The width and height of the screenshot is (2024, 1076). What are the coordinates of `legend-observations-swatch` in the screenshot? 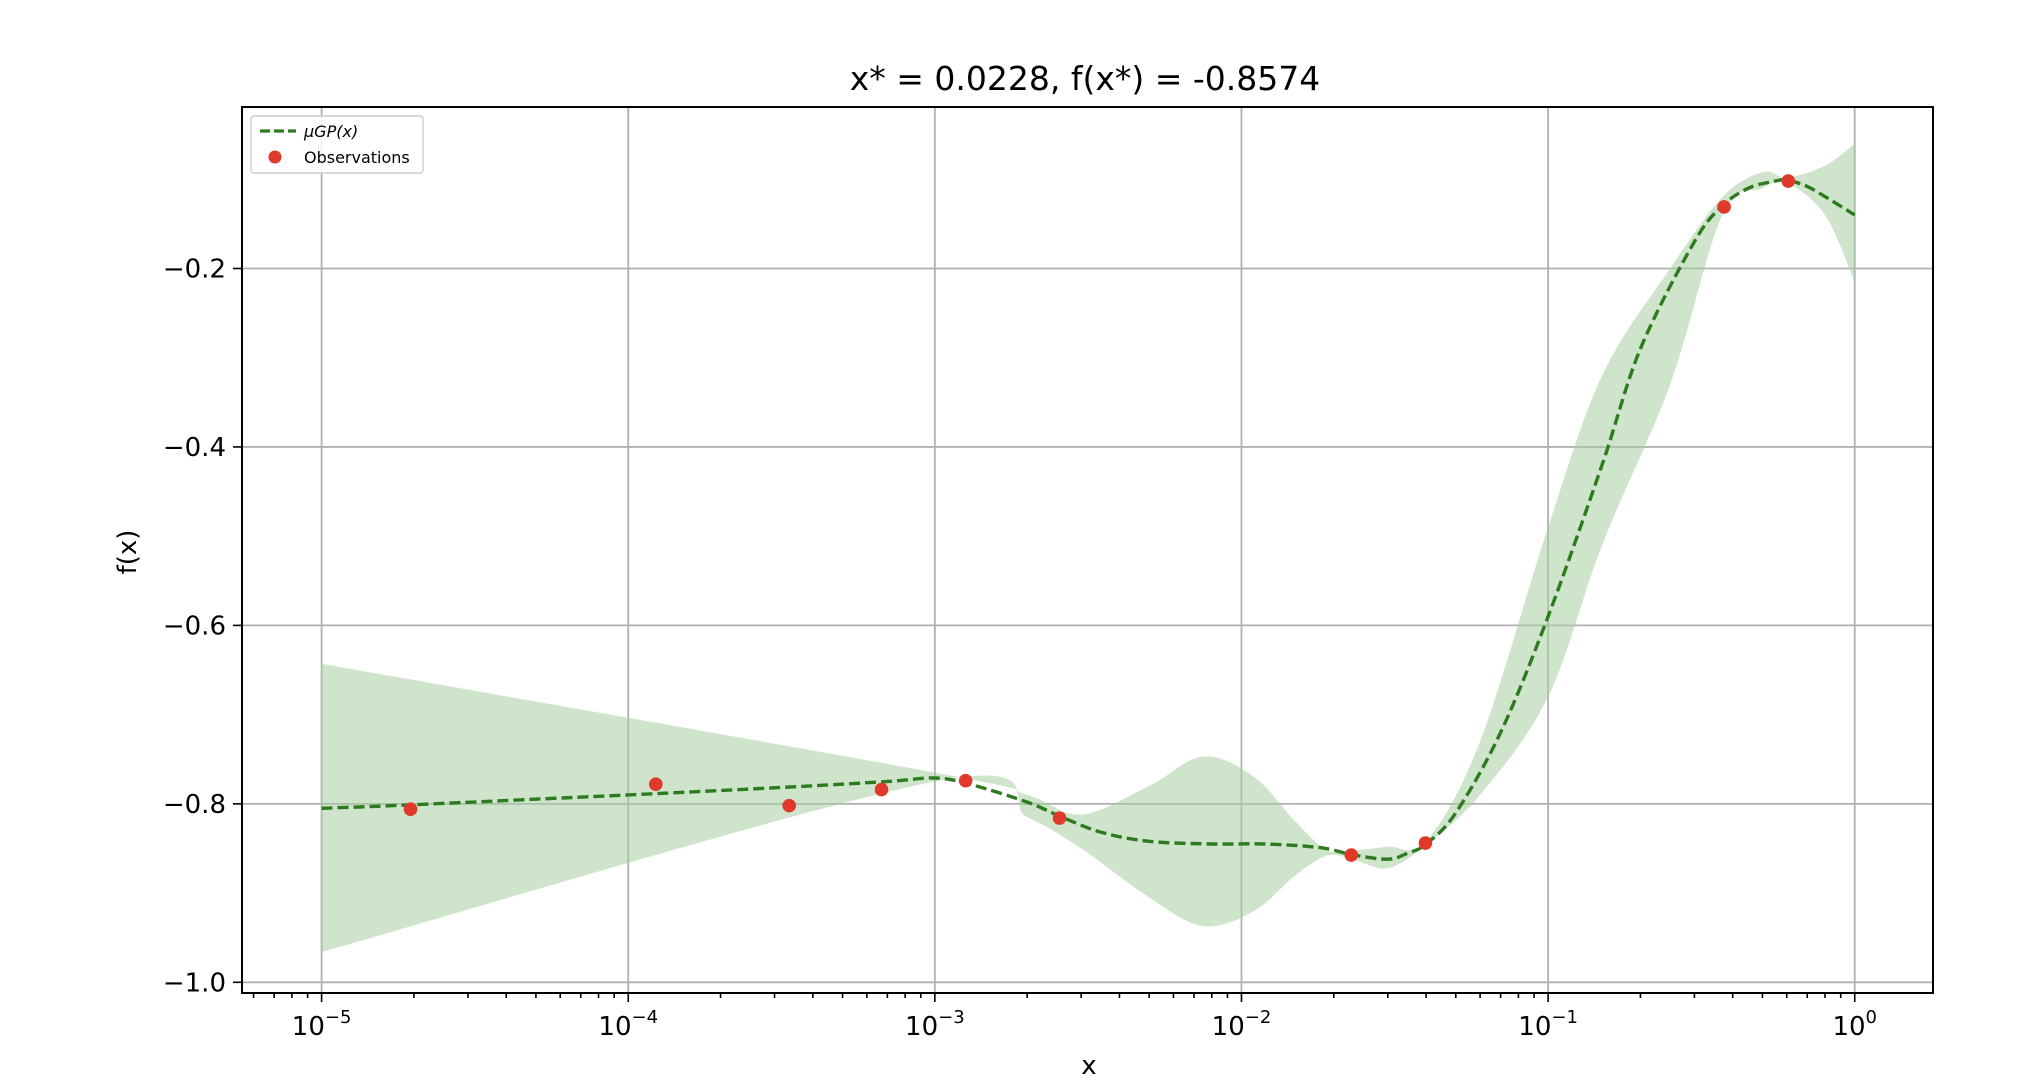 It's located at (275, 157).